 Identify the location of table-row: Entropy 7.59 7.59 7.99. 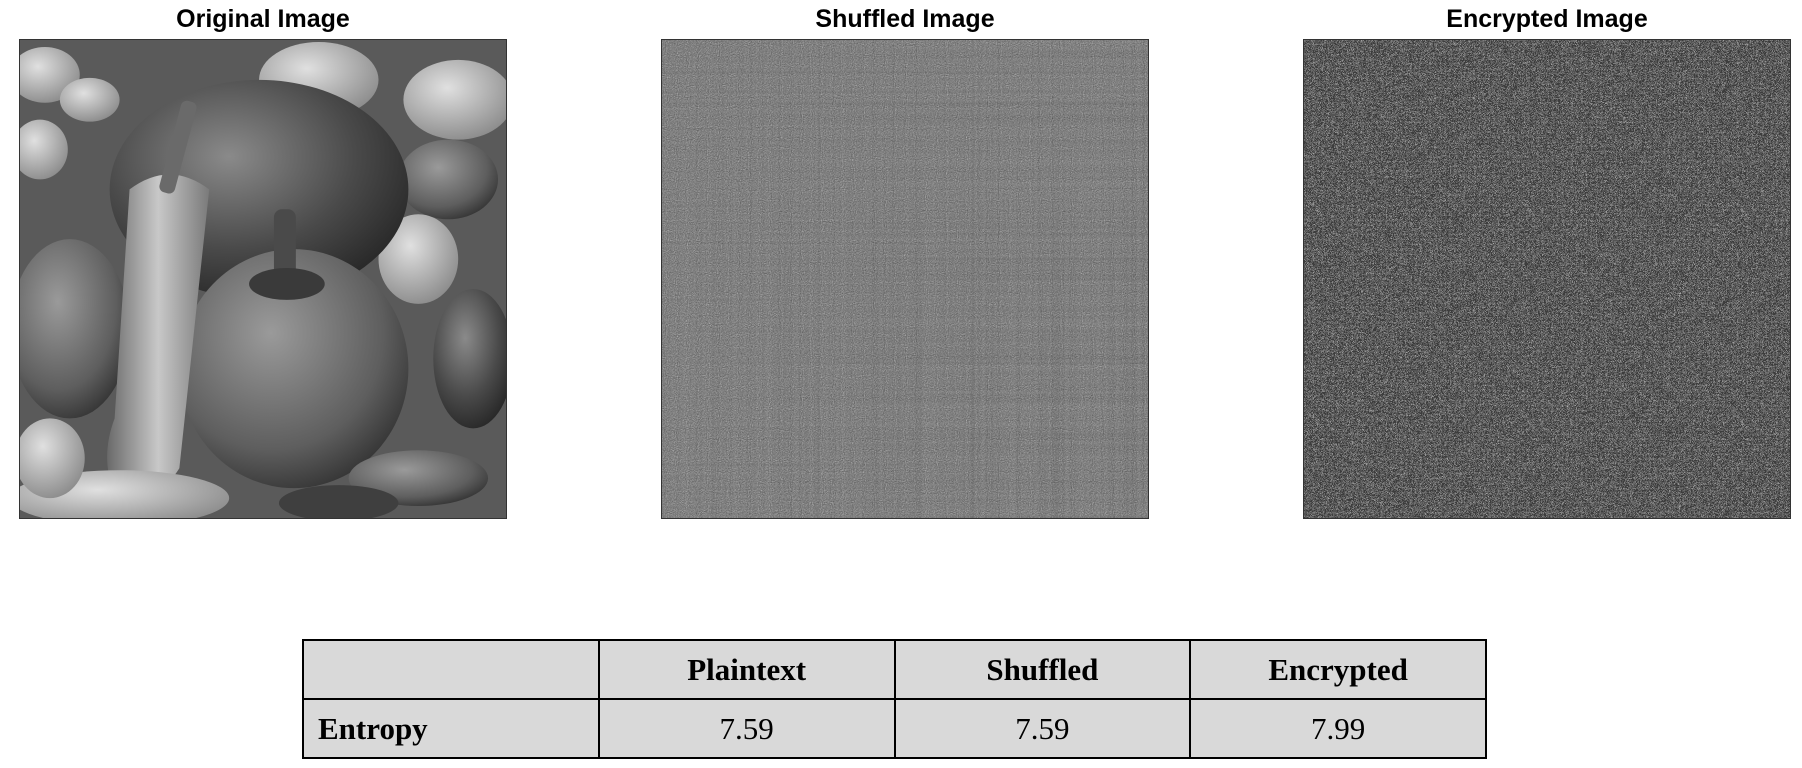
(894, 728).